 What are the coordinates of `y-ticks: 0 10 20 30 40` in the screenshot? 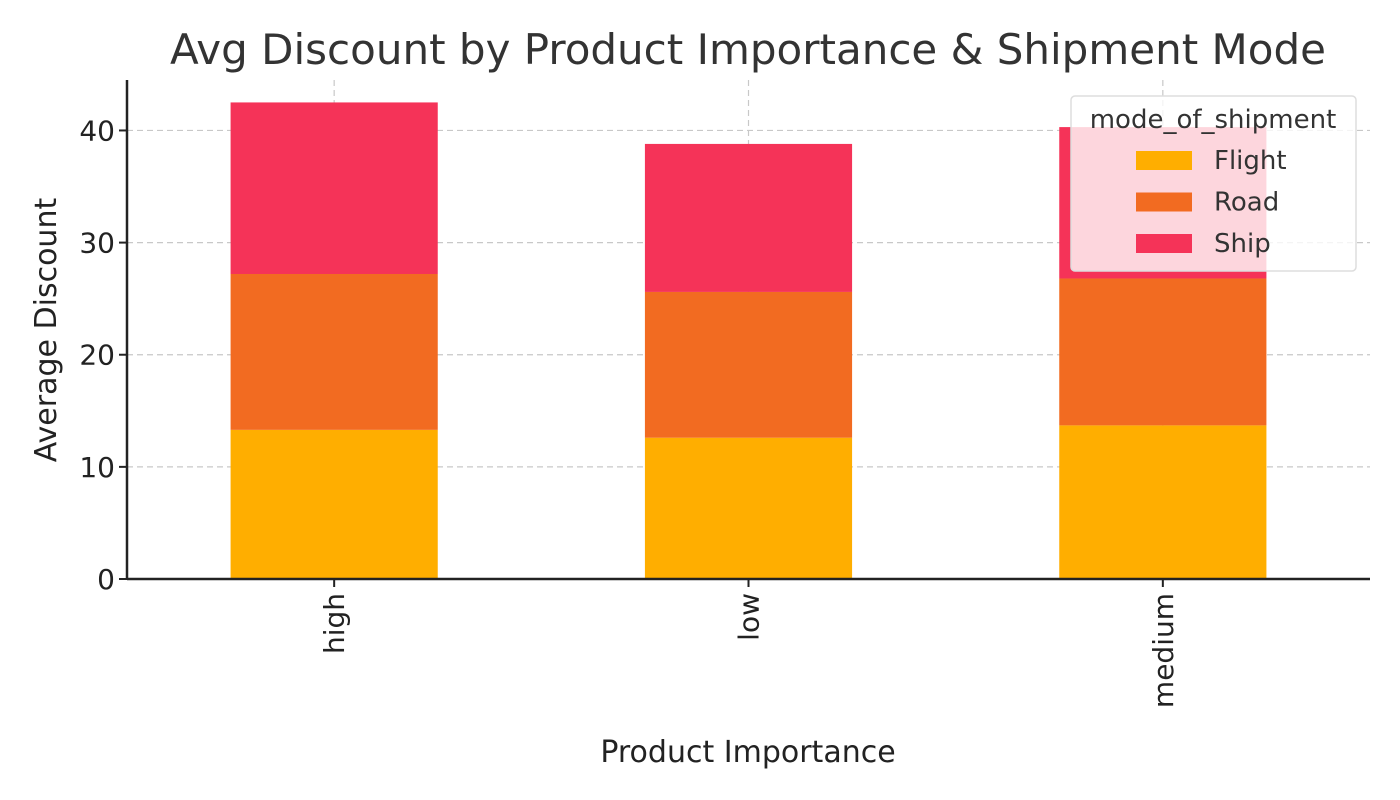 It's located at (103, 355).